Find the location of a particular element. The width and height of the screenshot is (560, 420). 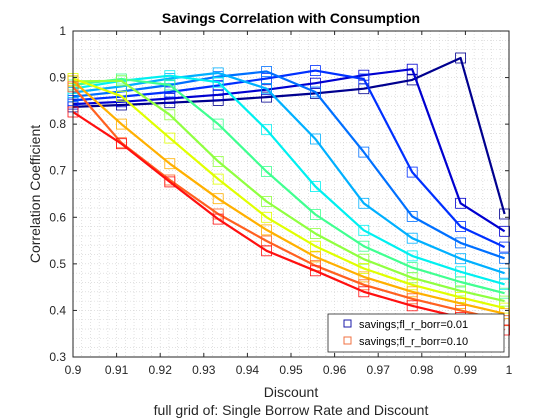

x-tick-label: 0.98 is located at coordinates (422, 370).